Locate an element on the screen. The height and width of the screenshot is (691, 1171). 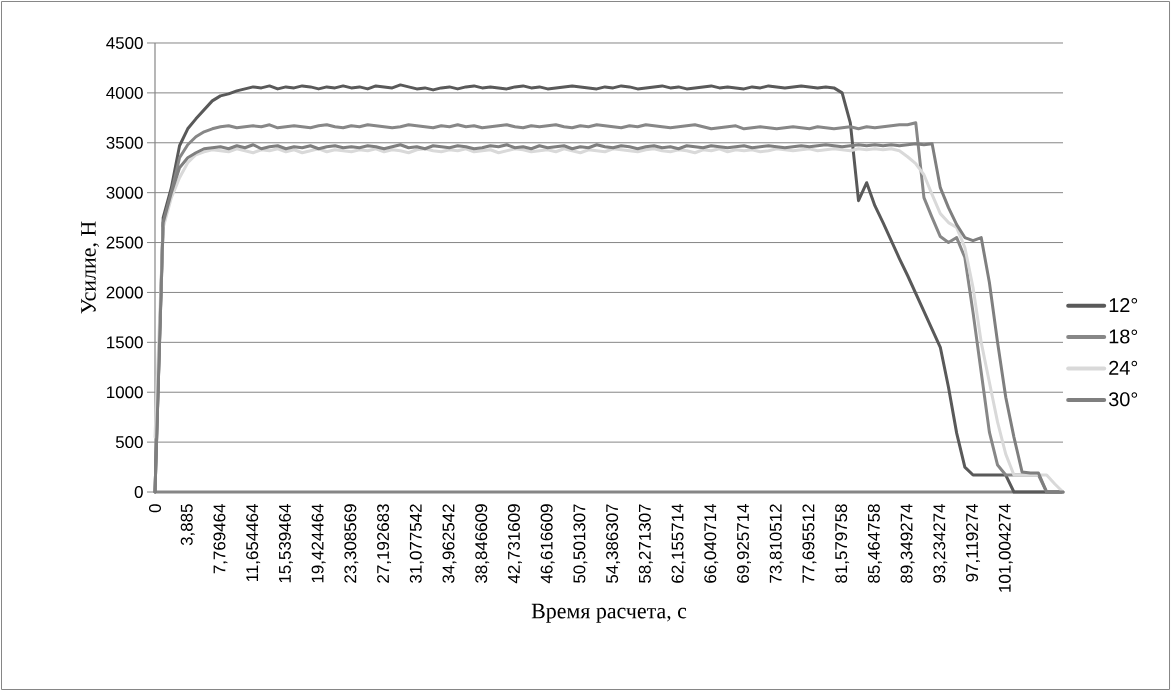
x-tick-label: 97,119274 is located at coordinates (973, 543).